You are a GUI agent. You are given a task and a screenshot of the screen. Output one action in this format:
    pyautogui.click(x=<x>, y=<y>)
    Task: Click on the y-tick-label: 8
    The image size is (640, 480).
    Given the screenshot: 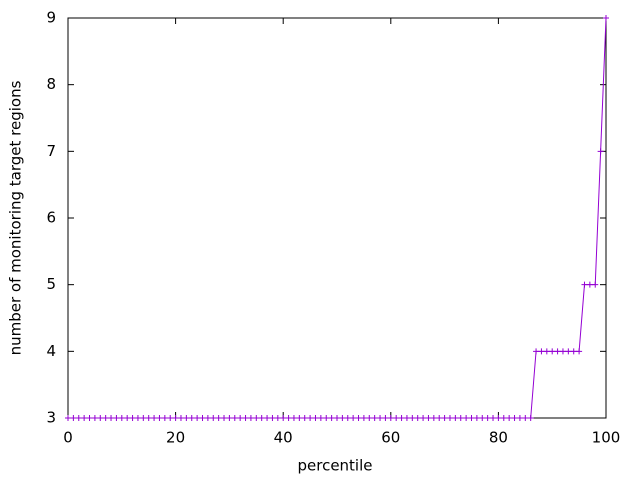 What is the action you would take?
    pyautogui.click(x=51, y=84)
    